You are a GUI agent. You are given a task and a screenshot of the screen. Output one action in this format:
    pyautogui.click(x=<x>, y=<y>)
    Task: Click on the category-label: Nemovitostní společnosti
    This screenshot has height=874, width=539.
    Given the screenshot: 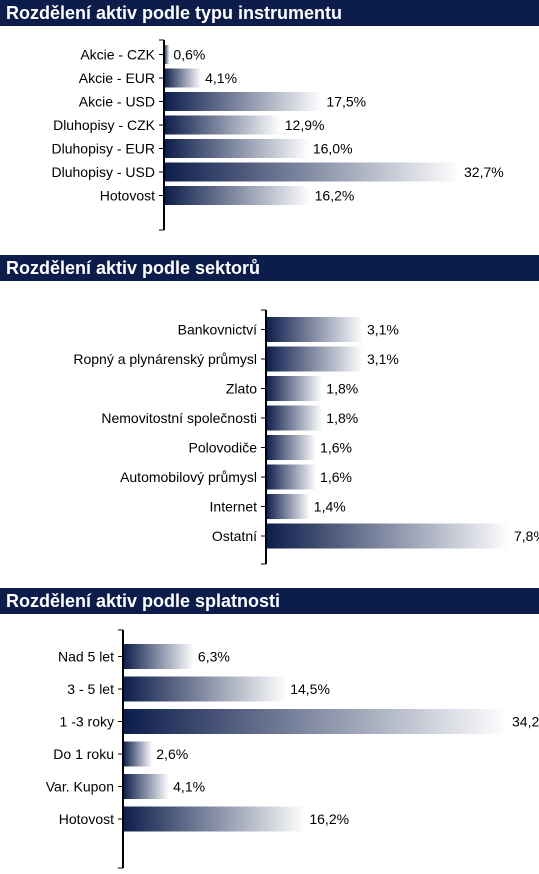 What is the action you would take?
    pyautogui.click(x=179, y=418)
    